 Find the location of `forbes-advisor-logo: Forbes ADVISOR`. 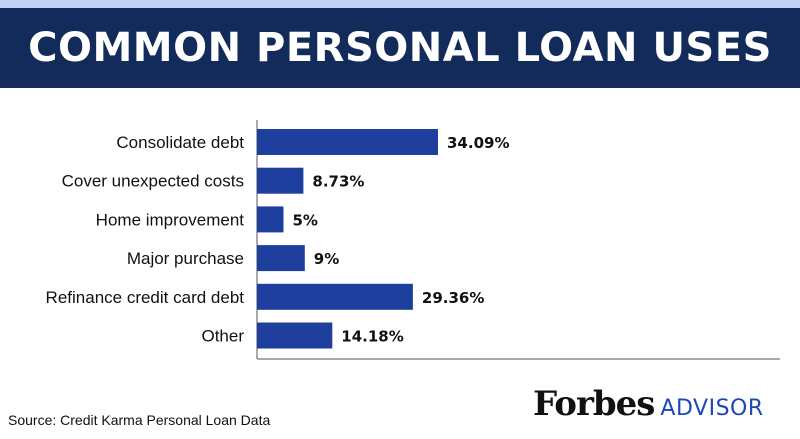

forbes-advisor-logo: Forbes ADVISOR is located at coordinates (655, 408).